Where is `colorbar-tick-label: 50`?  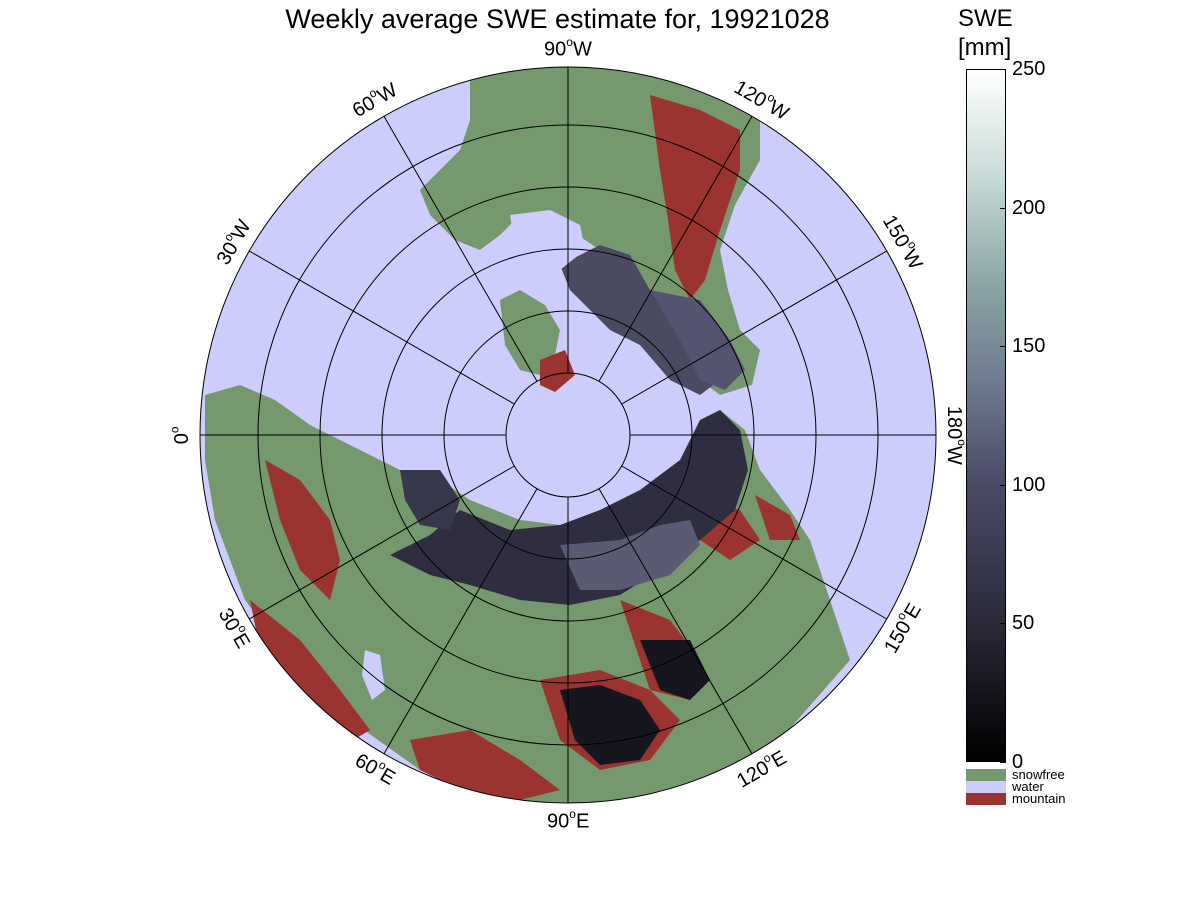
colorbar-tick-label: 50 is located at coordinates (1023, 623).